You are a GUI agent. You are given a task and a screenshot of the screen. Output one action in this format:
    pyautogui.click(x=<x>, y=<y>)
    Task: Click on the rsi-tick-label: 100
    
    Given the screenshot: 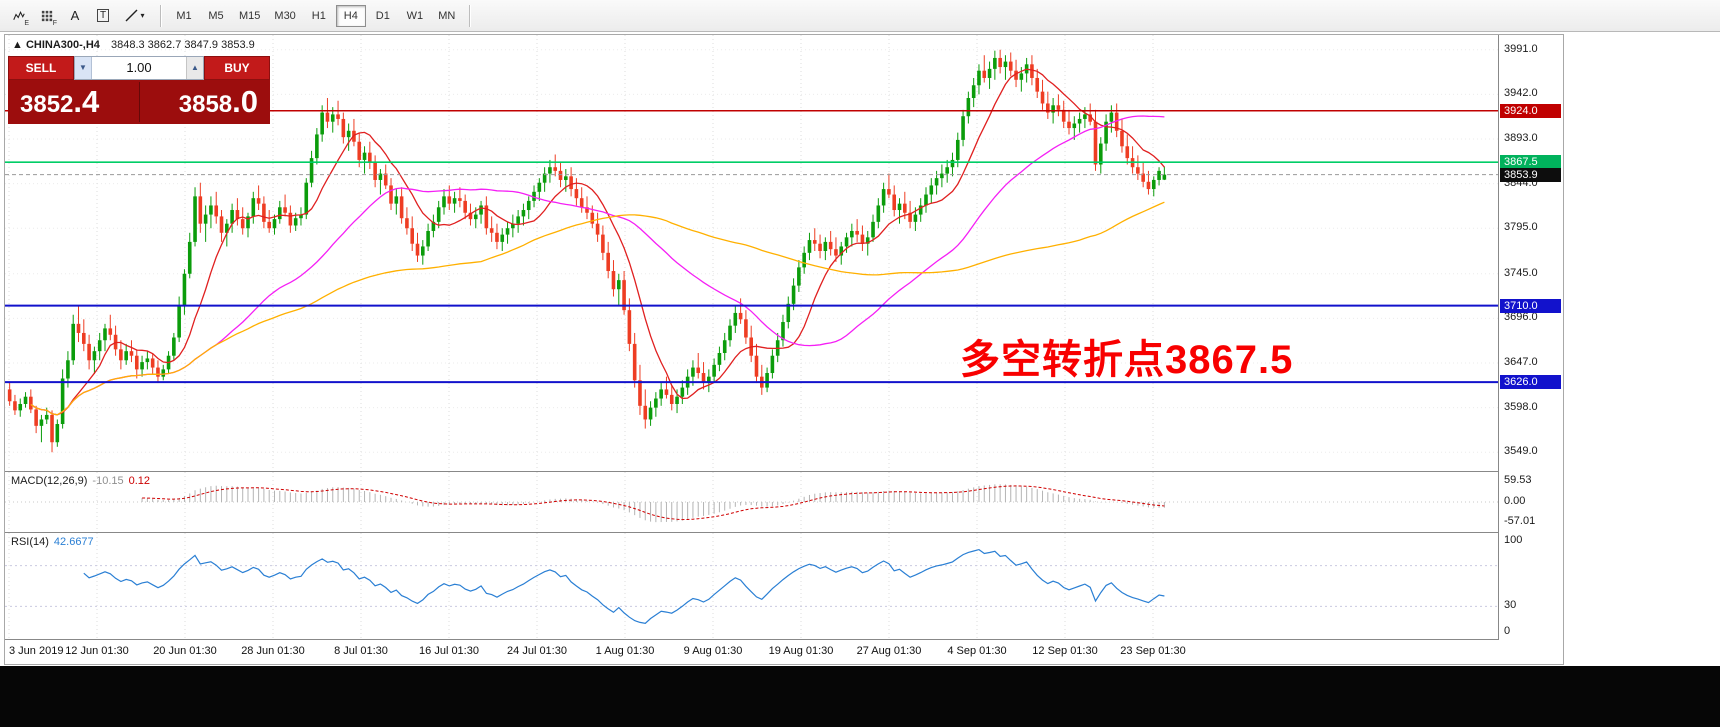 What is the action you would take?
    pyautogui.click(x=1513, y=540)
    